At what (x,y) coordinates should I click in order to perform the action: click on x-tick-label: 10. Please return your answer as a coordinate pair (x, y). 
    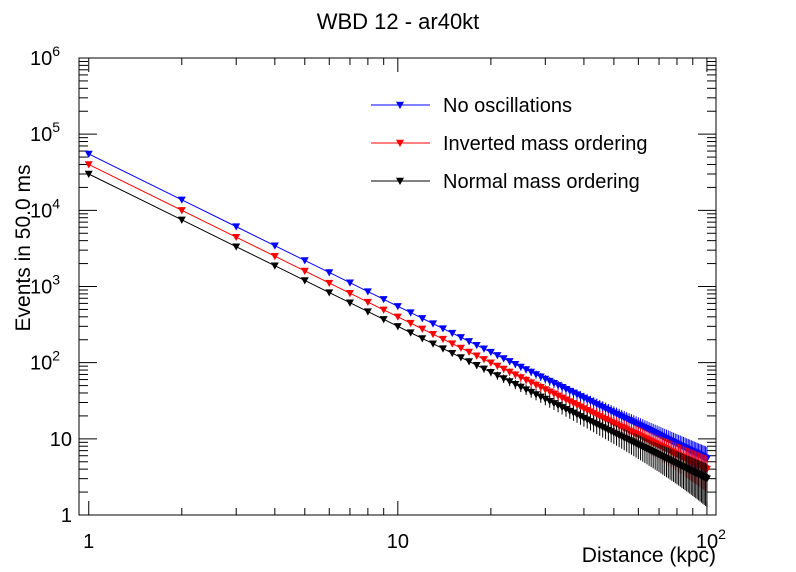
    Looking at the image, I should click on (398, 542).